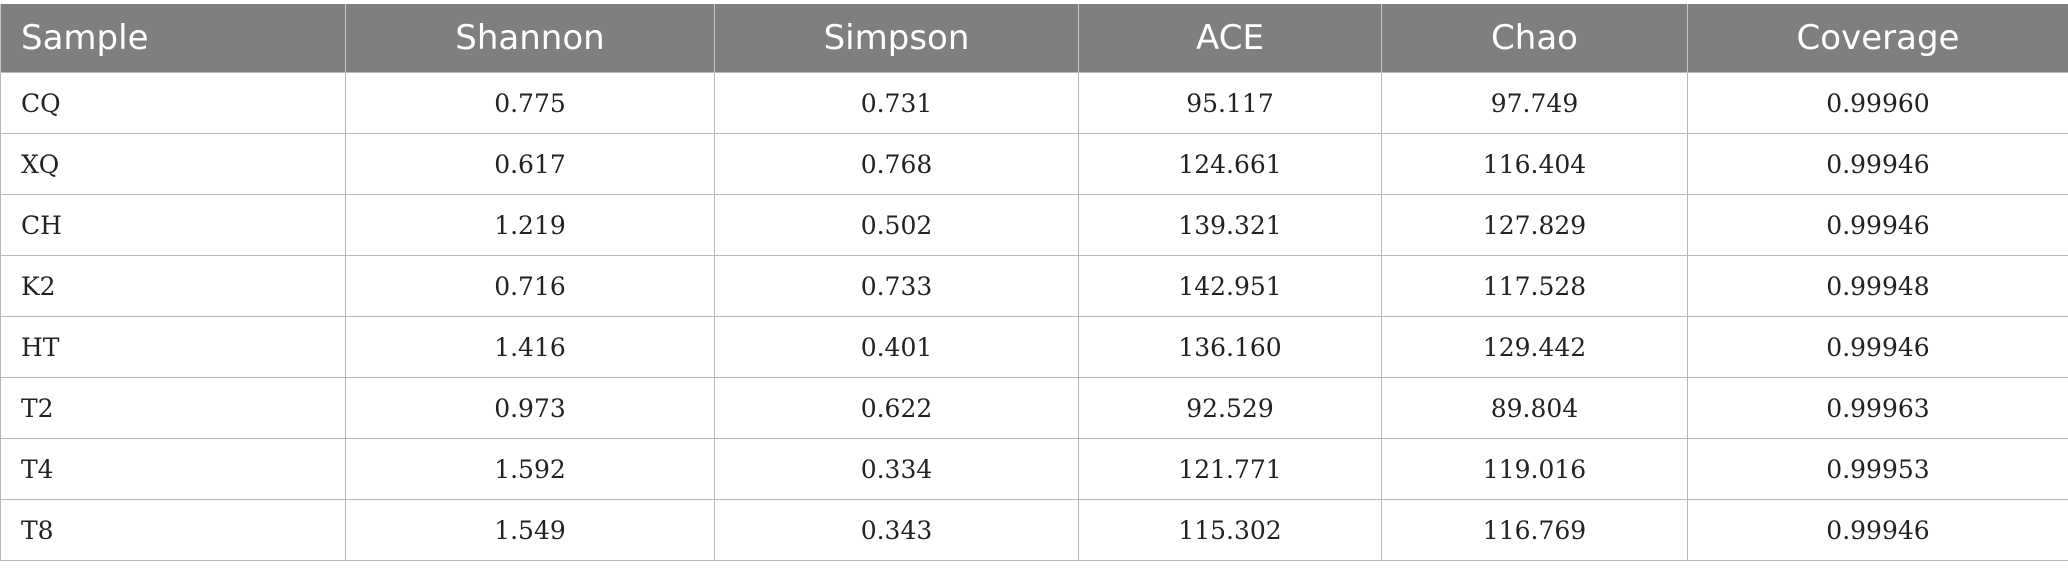  I want to click on header-simpson: Simpson, so click(896, 38).